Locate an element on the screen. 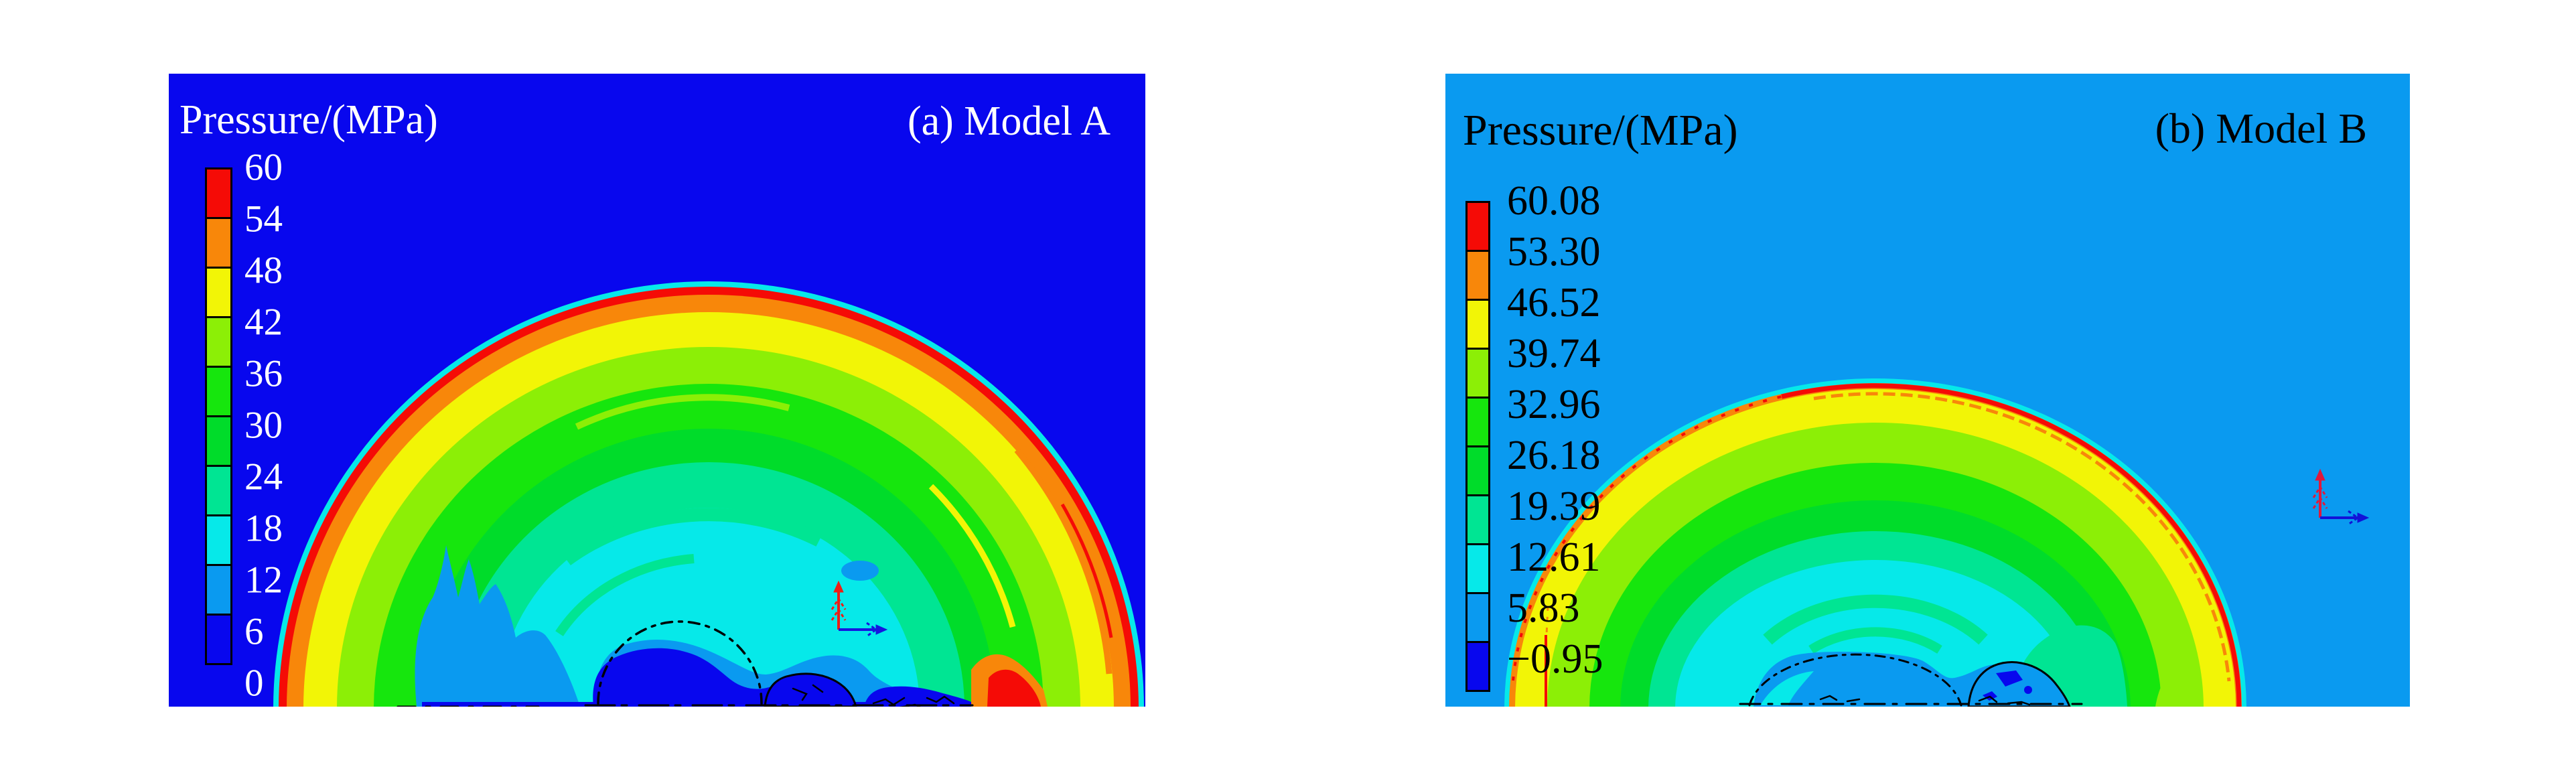  caption-model-b: (b) Model B is located at coordinates (2261, 128).